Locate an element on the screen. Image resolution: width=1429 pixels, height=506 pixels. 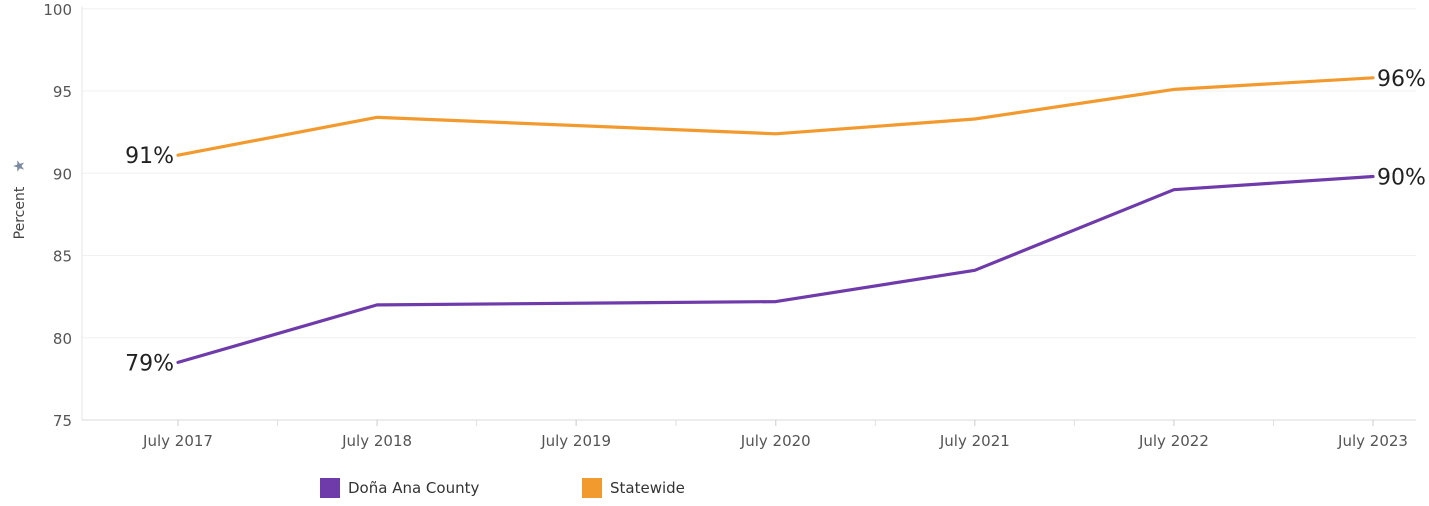
legend: Doña Ana County Statewide is located at coordinates (714, 489).